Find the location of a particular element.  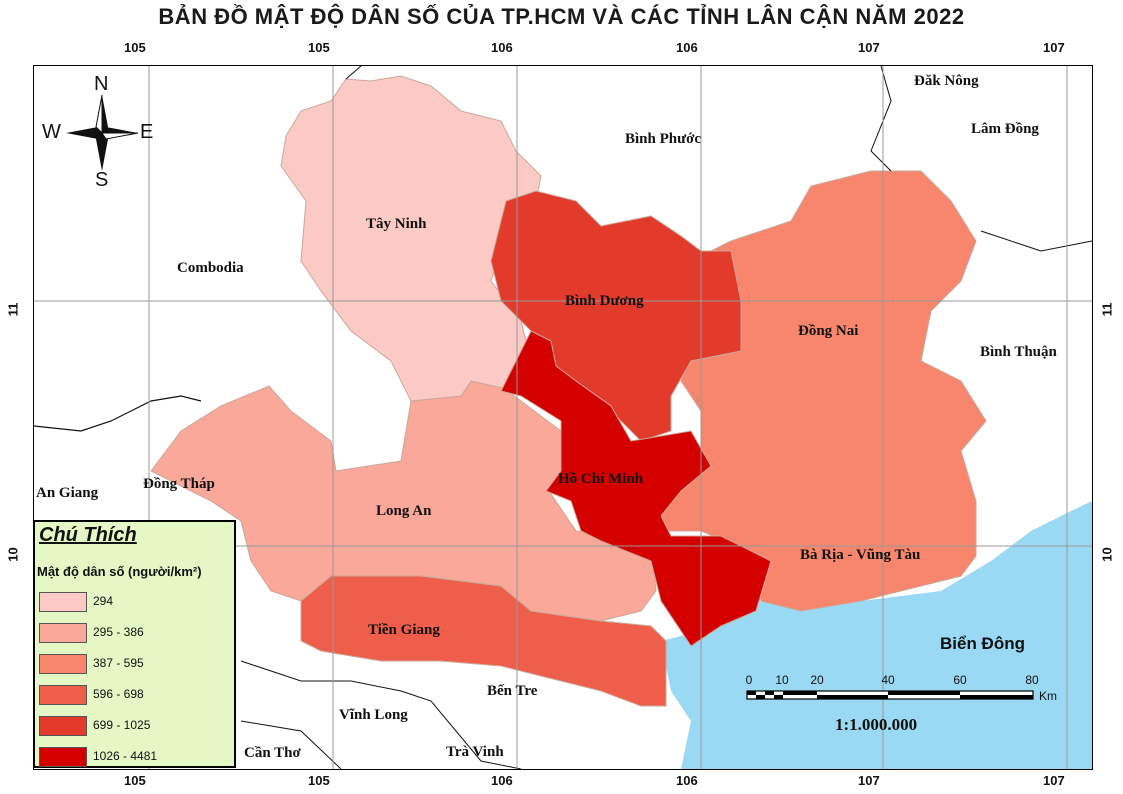

scale-tick: 0 is located at coordinates (749, 680).